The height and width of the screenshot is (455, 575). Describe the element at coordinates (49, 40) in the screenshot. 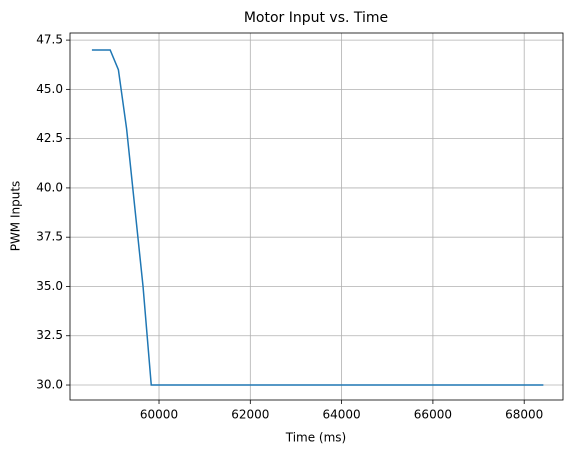

I see `y-tick-label: 47.5` at that location.